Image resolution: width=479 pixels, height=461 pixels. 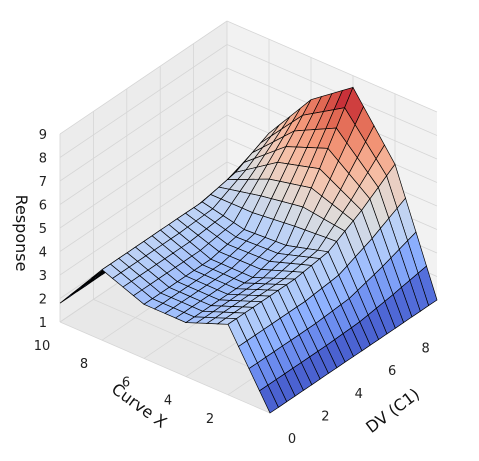 I want to click on x-tick-label: 2, so click(x=325, y=416).